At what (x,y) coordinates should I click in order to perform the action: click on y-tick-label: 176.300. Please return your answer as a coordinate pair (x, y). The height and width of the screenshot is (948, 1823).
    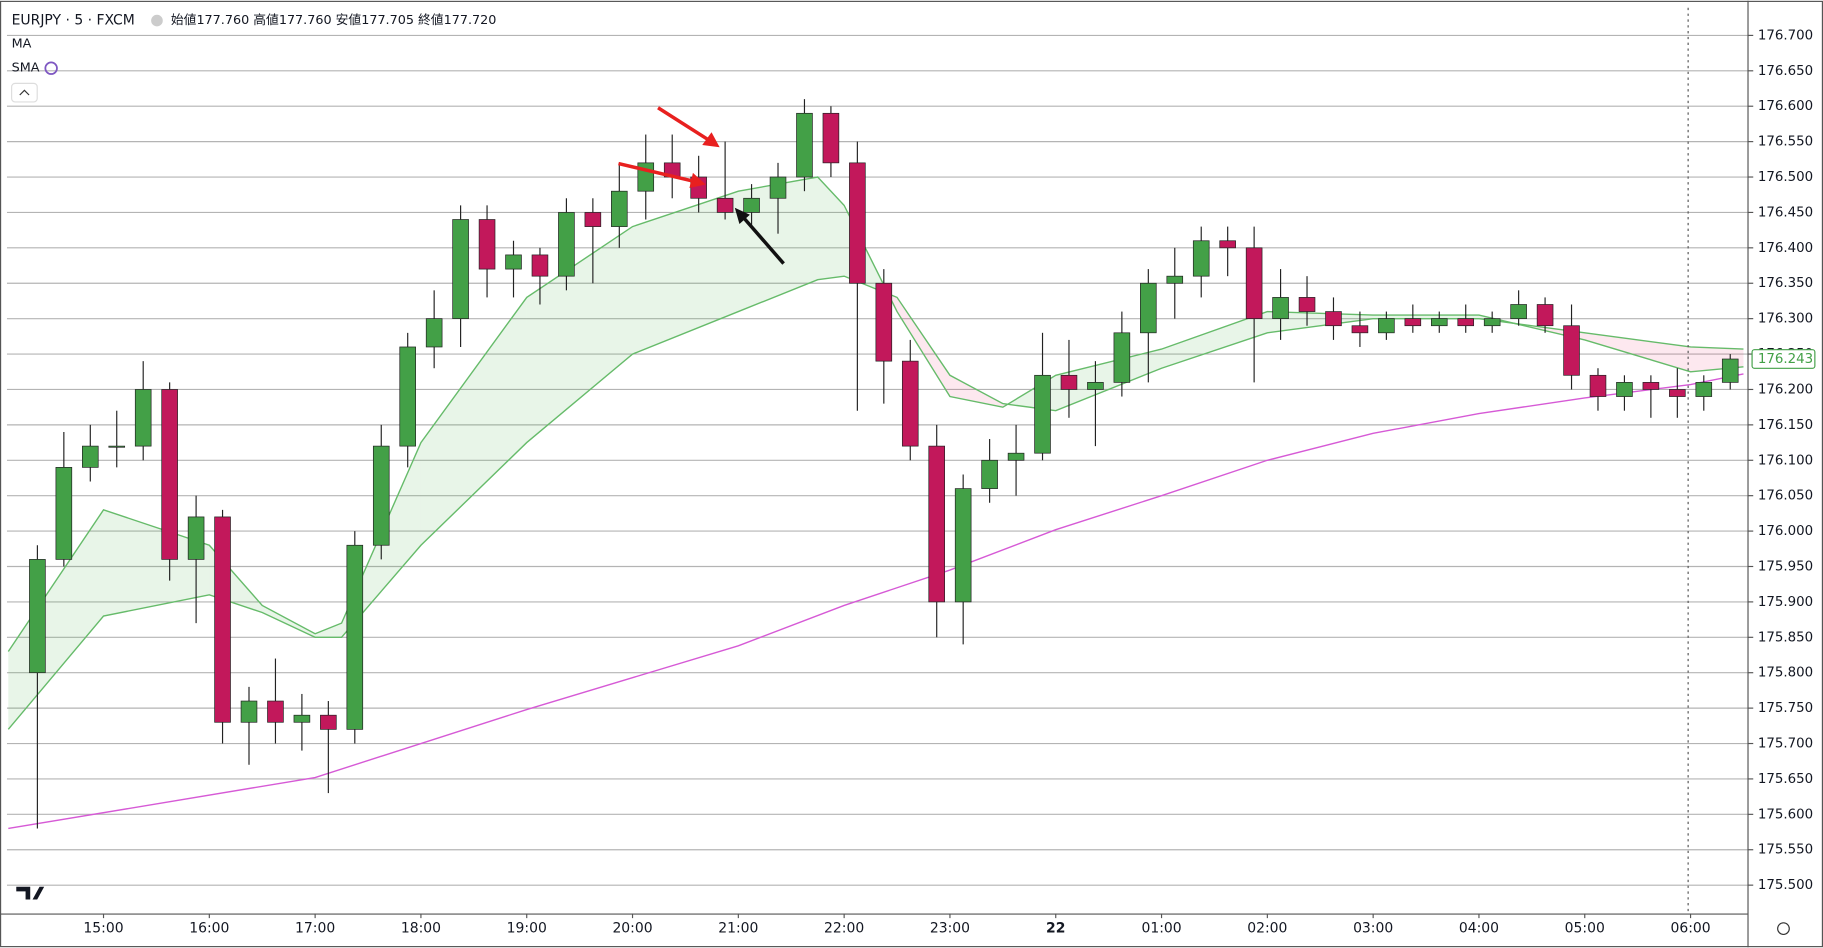
    Looking at the image, I should click on (1785, 319).